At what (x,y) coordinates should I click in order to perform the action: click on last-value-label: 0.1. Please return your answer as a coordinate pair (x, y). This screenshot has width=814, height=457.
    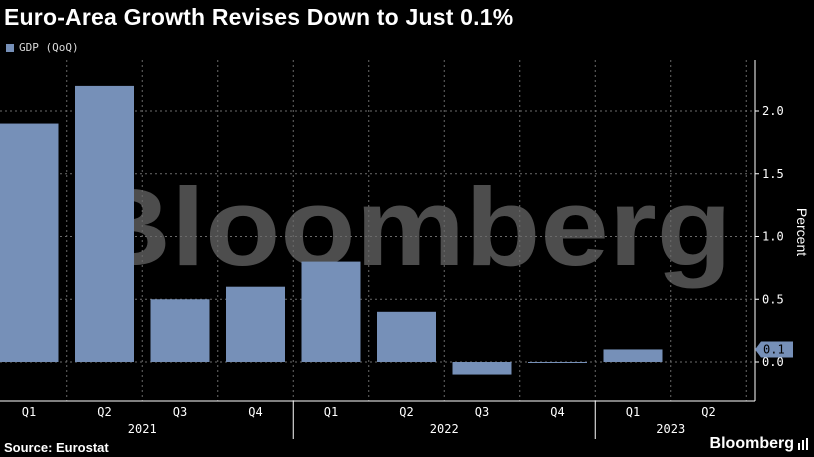
    Looking at the image, I should click on (774, 349).